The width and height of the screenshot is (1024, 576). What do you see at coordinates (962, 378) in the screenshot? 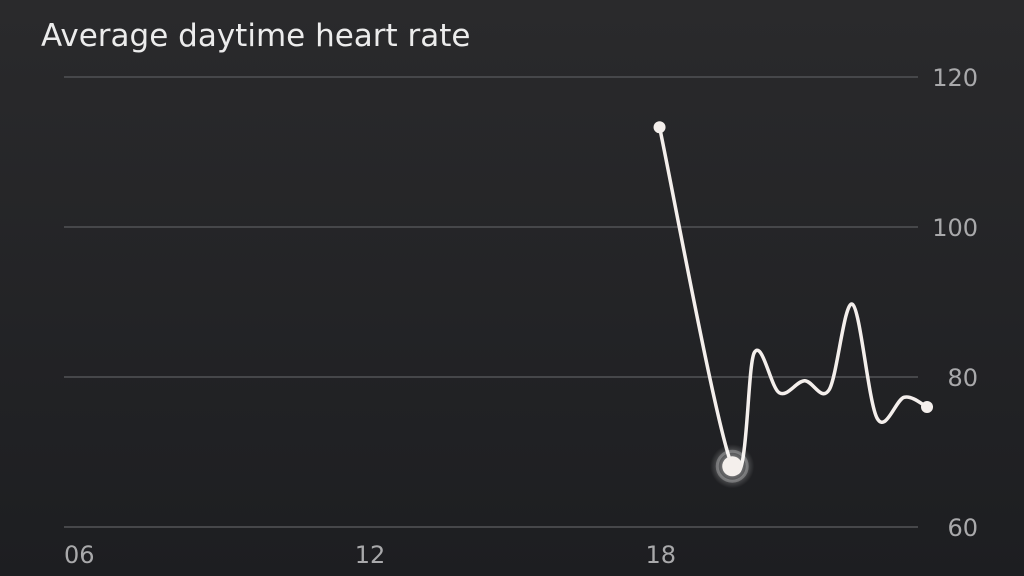
I see `y-tick-label: 80` at bounding box center [962, 378].